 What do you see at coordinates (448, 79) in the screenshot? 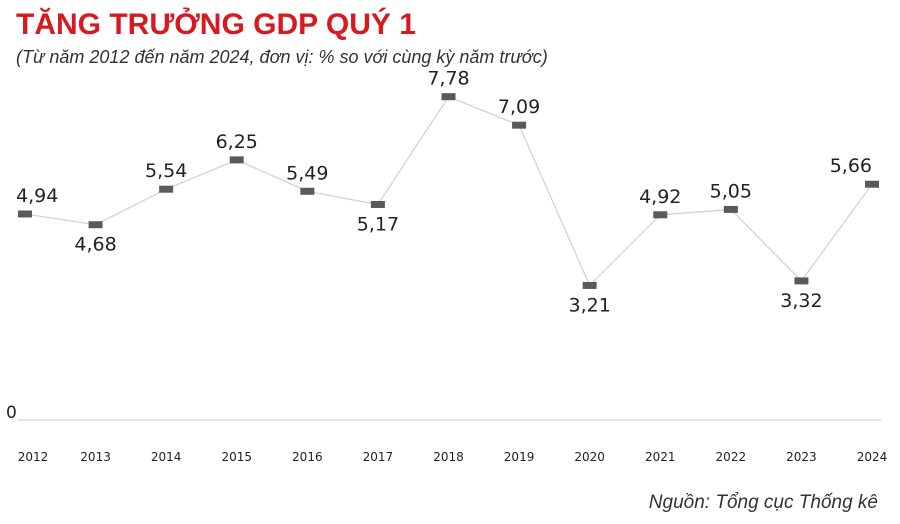
I see `data-label: 7,78` at bounding box center [448, 79].